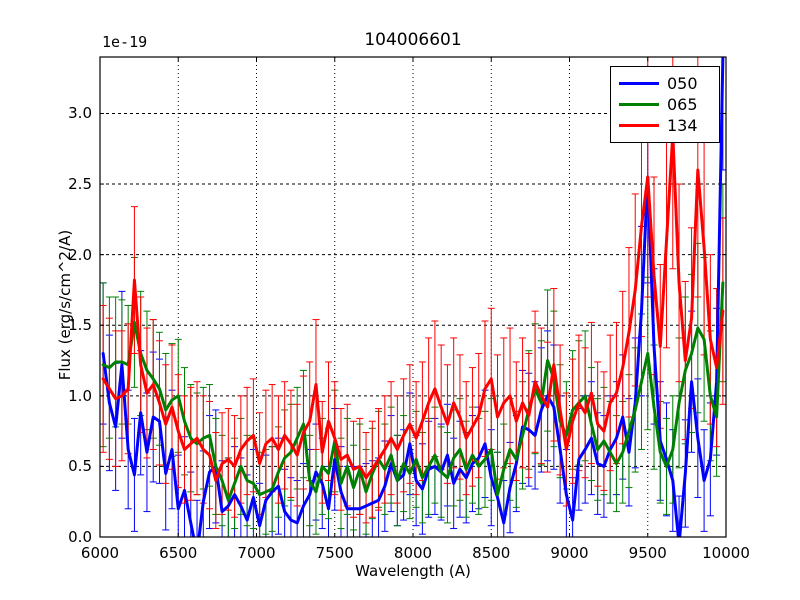 The image size is (800, 600). I want to click on legend-label-065: 065, so click(682, 104).